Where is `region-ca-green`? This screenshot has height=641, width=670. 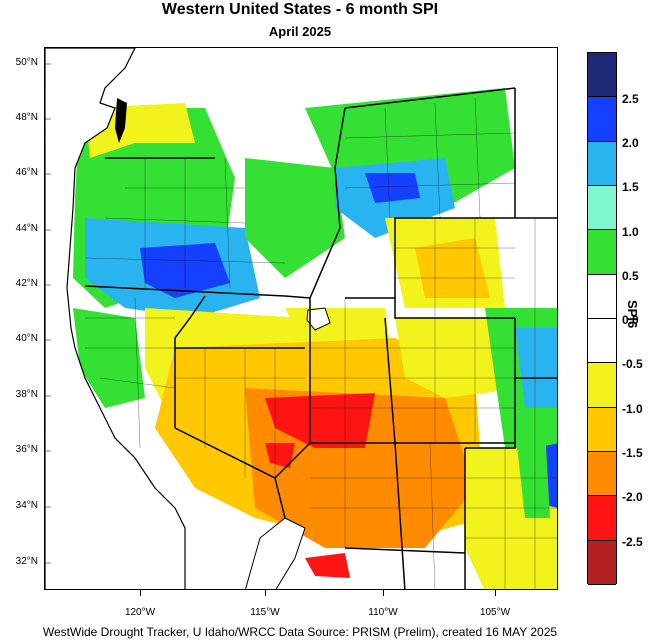
region-ca-green is located at coordinates (109, 358).